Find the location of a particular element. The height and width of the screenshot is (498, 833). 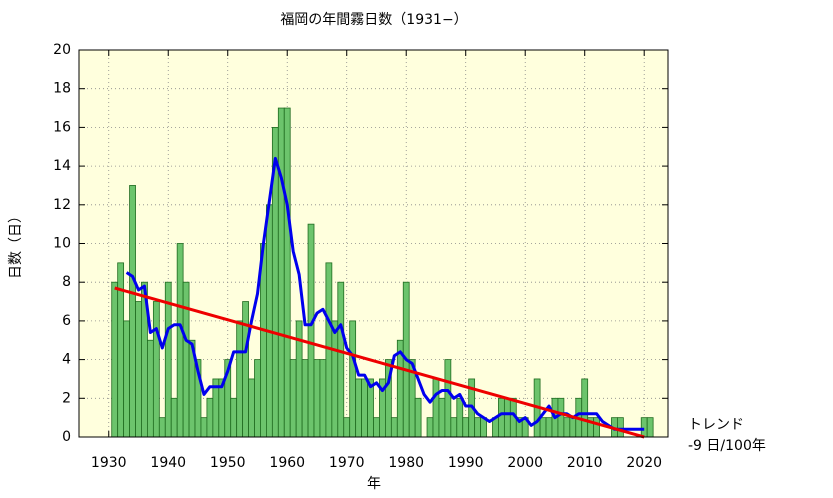

x-tick-label: 2010 is located at coordinates (585, 463).